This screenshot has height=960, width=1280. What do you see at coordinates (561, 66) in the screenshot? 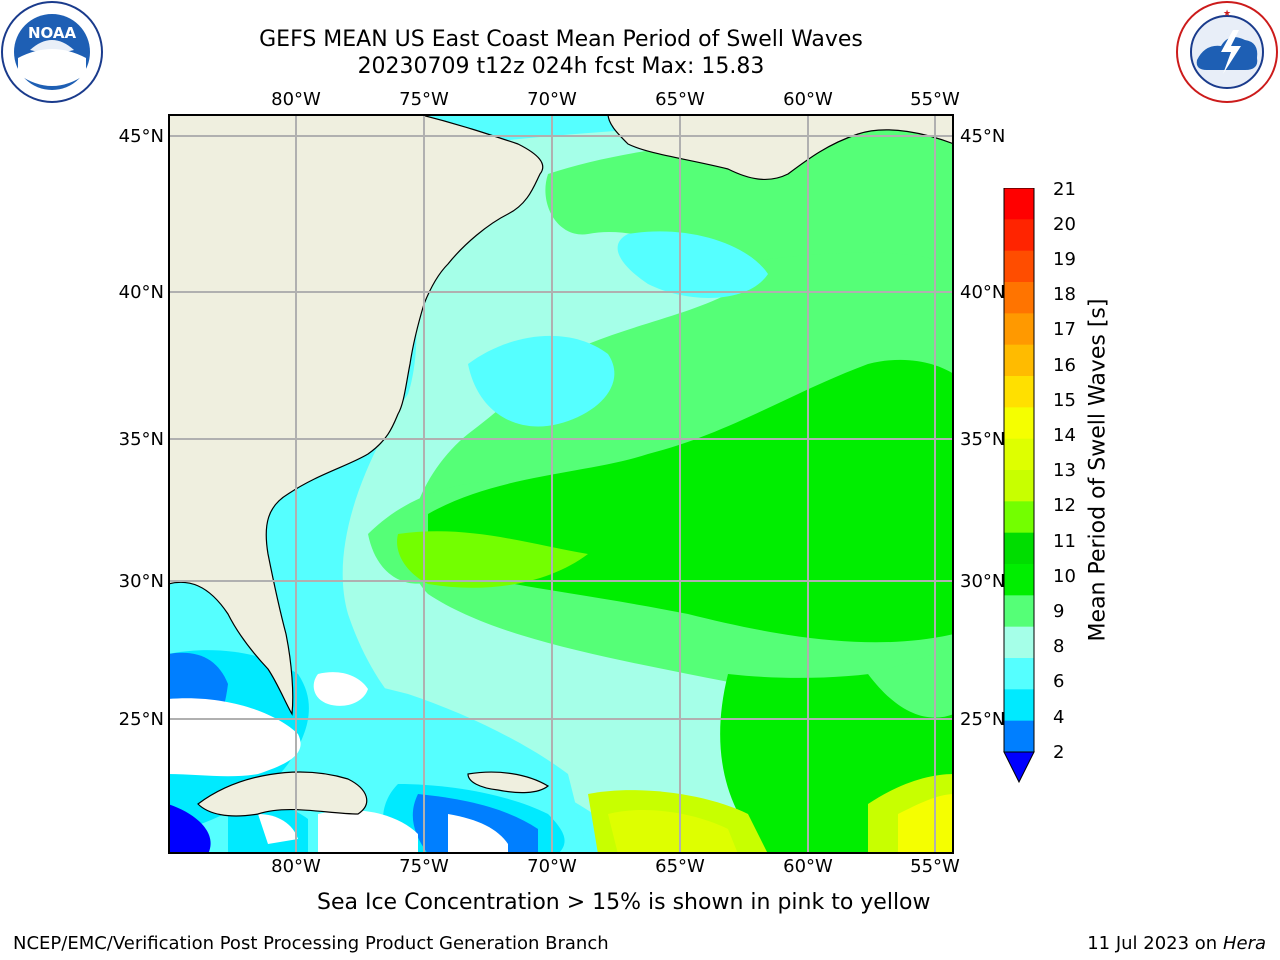
I see `chart-subtitle: 20230709 t12z 024h fcst Max: 15.83` at bounding box center [561, 66].